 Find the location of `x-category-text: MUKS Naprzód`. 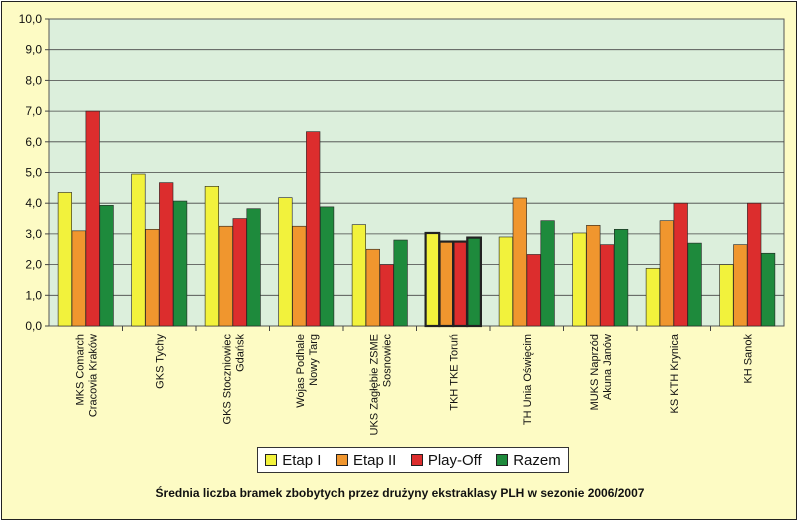

x-category-text: MUKS Naprzód is located at coordinates (595, 372).